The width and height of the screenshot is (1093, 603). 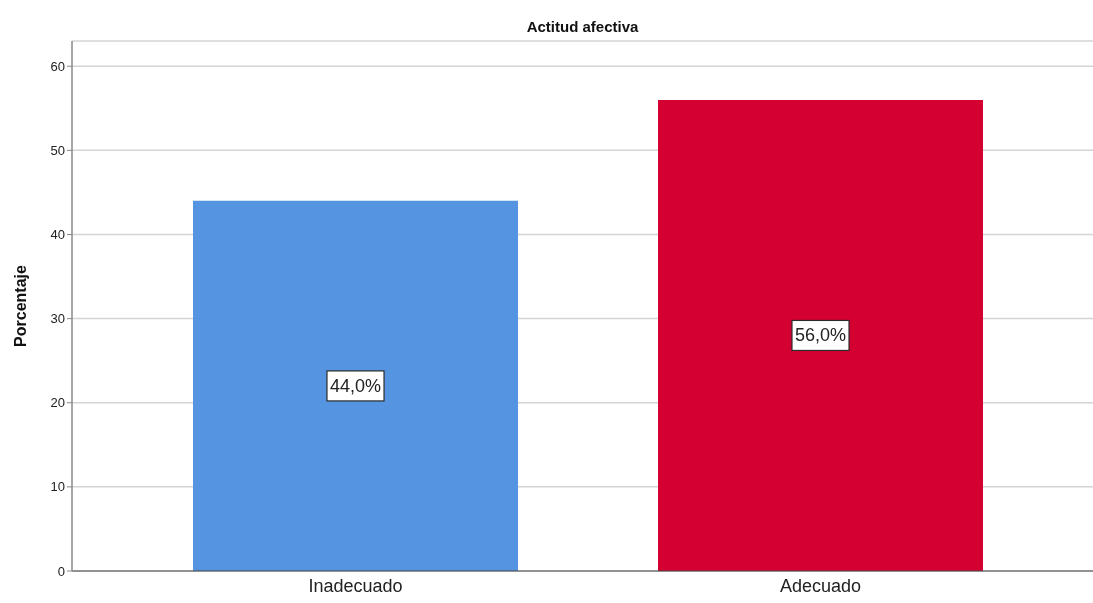 What do you see at coordinates (57, 487) in the screenshot?
I see `y-tick-label: 10` at bounding box center [57, 487].